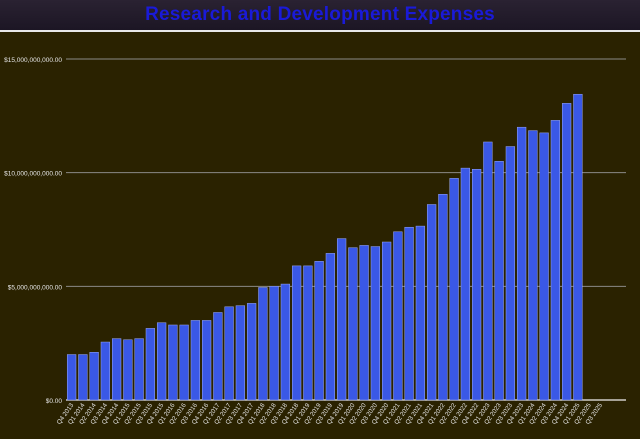  Describe the element at coordinates (35, 287) in the screenshot. I see `y-tick-label: $5,000,000,000.00` at that location.